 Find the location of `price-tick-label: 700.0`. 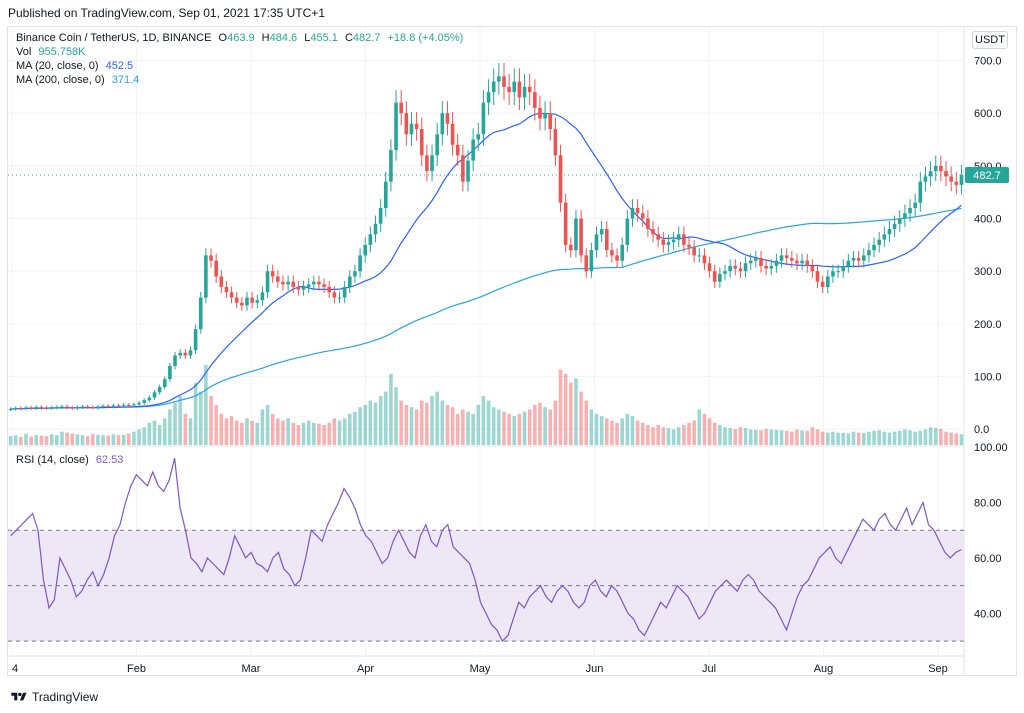

price-tick-label: 700.0 is located at coordinates (988, 62).